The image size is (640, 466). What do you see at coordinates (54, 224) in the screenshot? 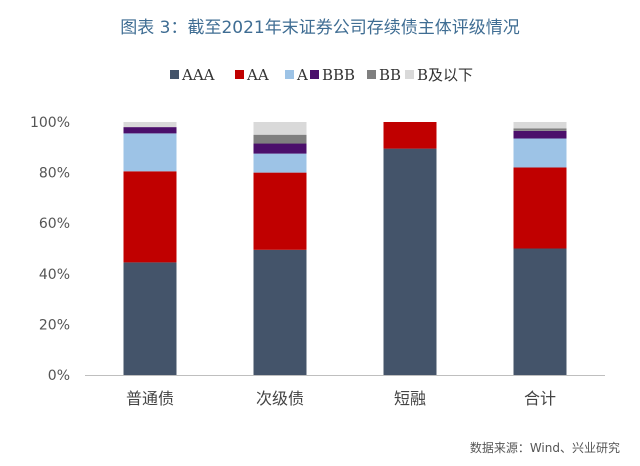
I see `y-tick-label: 60%` at bounding box center [54, 224].